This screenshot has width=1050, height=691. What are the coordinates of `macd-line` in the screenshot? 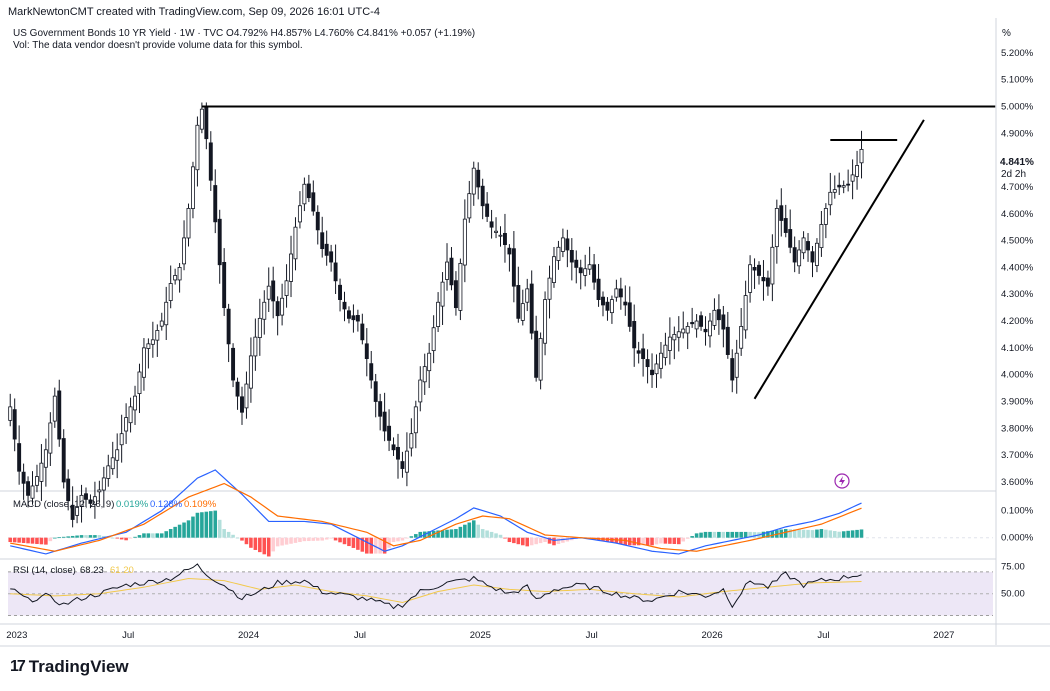 It's located at (436, 512).